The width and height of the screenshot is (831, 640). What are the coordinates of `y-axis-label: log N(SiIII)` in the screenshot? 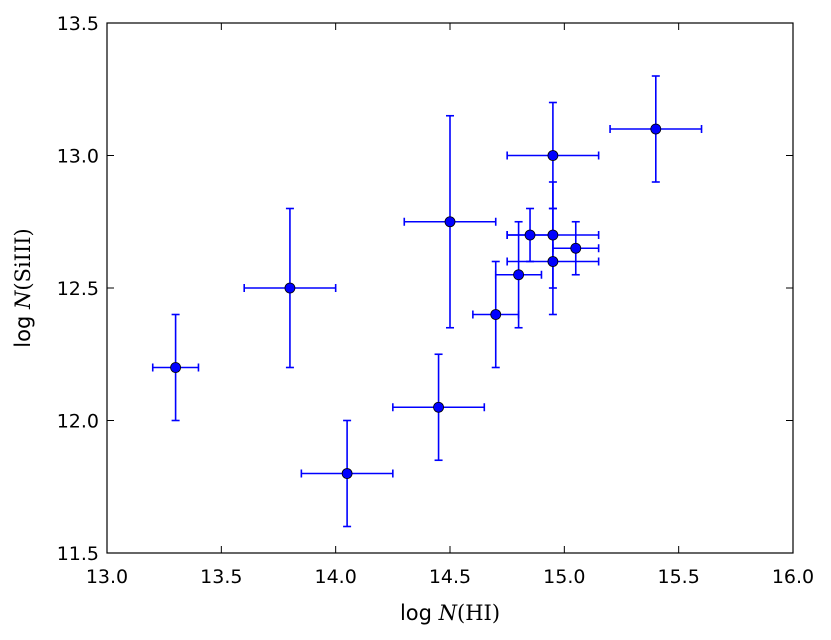 It's located at (23, 287).